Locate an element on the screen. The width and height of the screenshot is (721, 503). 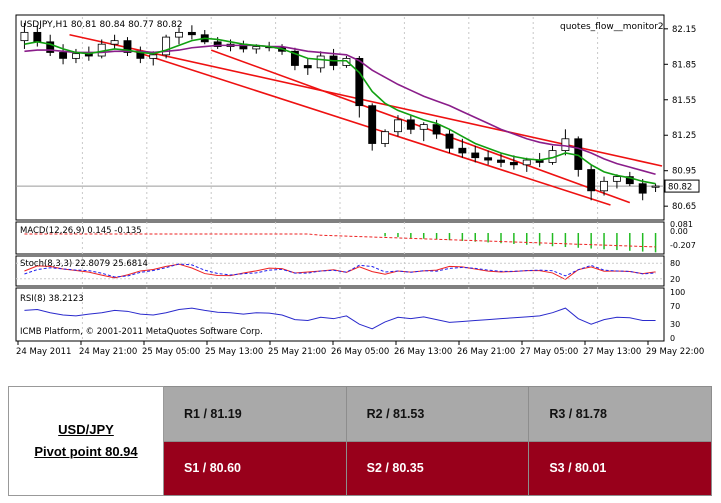
y-tick-label: 80.65 is located at coordinates (684, 207).